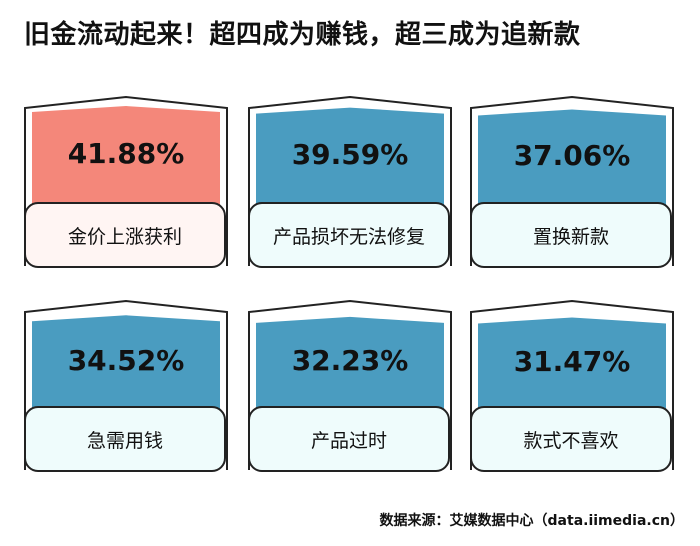  Describe the element at coordinates (571, 439) in the screenshot. I see `category-label: 款式不喜欢` at that location.